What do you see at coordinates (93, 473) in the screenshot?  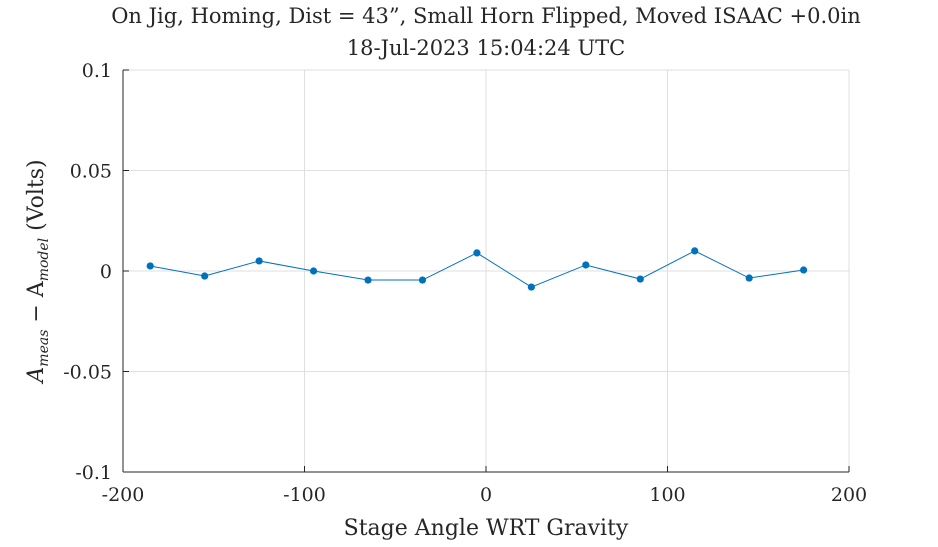 I see `y-tick-label-0: -0.1` at bounding box center [93, 473].